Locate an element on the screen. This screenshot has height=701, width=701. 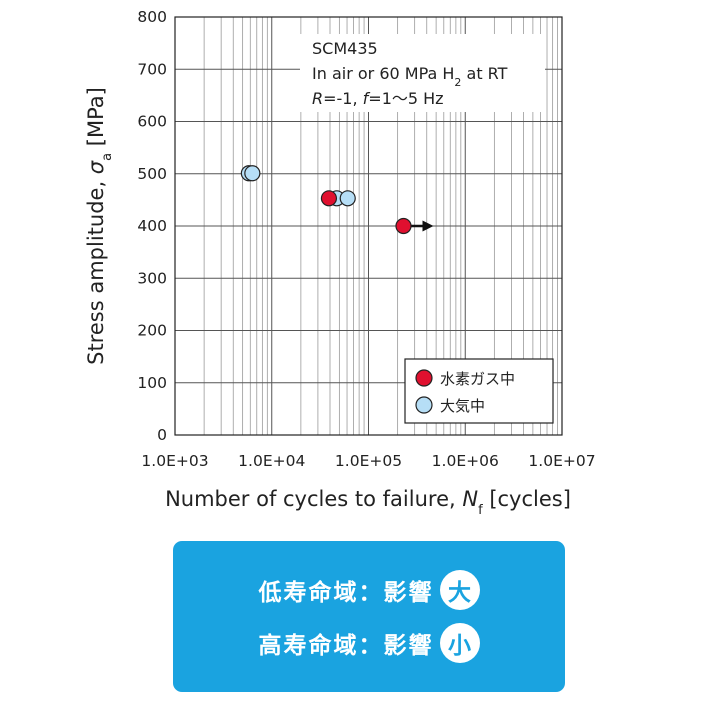
impact-large-badge: 大 is located at coordinates (459, 590).